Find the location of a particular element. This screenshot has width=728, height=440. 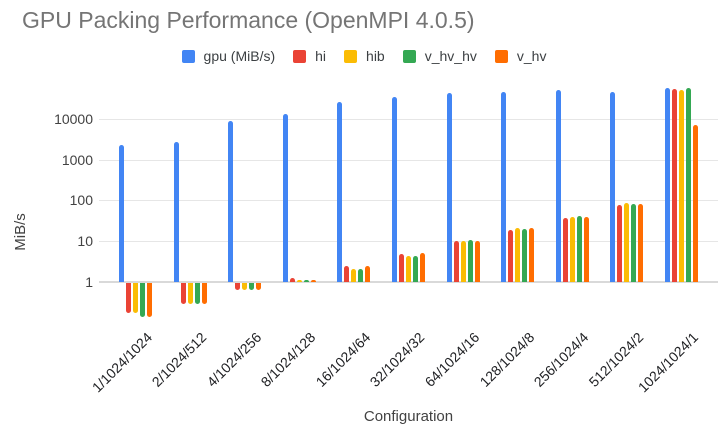

y-tick-label: 1000 is located at coordinates (77, 159).